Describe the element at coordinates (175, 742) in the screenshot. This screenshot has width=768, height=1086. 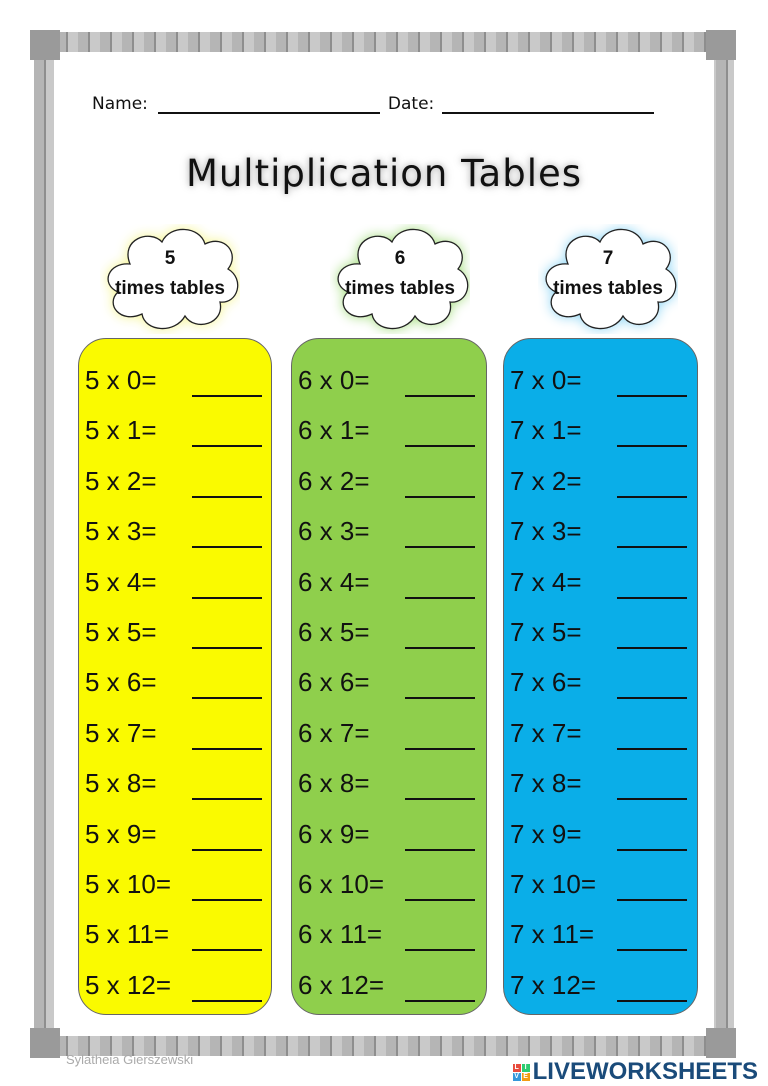
I see `equation-row: 5 x 7=` at that location.